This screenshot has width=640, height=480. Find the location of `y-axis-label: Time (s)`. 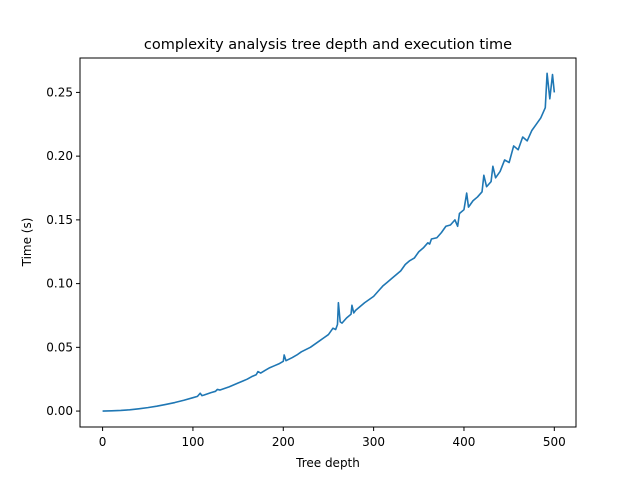

y-axis-label: Time (s) is located at coordinates (27, 243).